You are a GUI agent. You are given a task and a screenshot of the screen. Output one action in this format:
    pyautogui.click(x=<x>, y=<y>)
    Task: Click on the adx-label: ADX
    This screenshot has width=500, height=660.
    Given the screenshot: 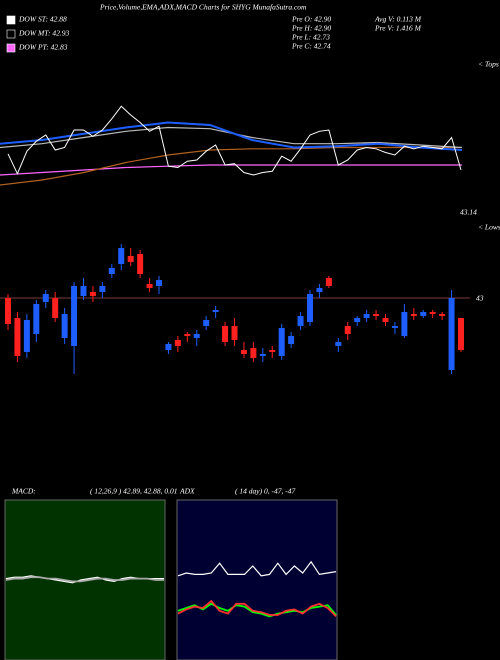 What is the action you would take?
    pyautogui.click(x=187, y=491)
    